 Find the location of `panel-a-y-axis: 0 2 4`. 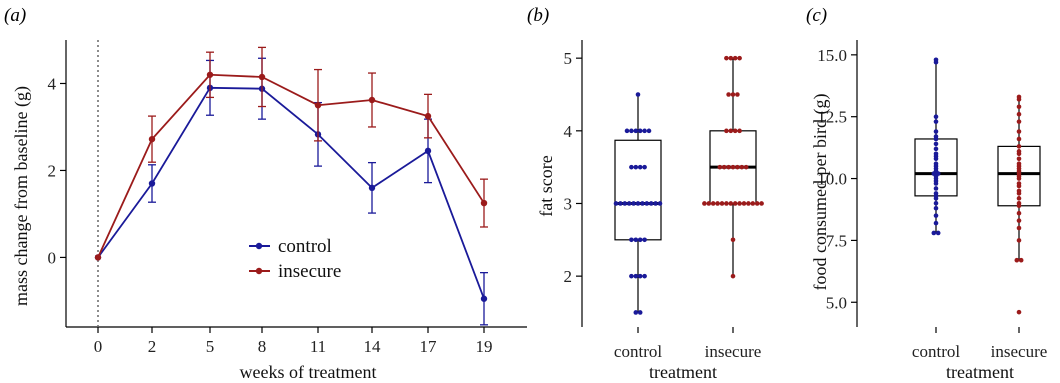

panel-a-y-axis: 0 2 4 is located at coordinates (57, 183).